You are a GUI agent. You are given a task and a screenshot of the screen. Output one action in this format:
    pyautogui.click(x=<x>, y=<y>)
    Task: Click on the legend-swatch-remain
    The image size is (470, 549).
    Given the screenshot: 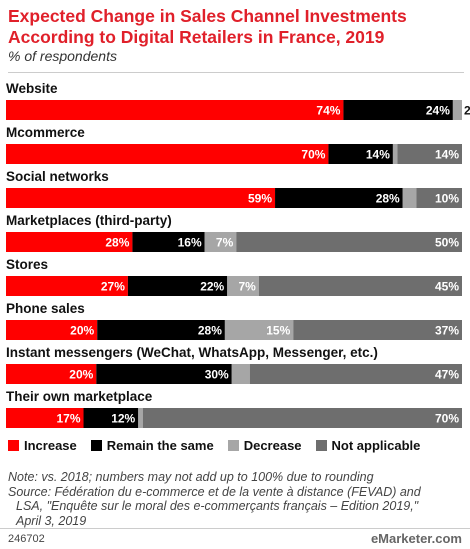 What is the action you would take?
    pyautogui.click(x=96, y=445)
    